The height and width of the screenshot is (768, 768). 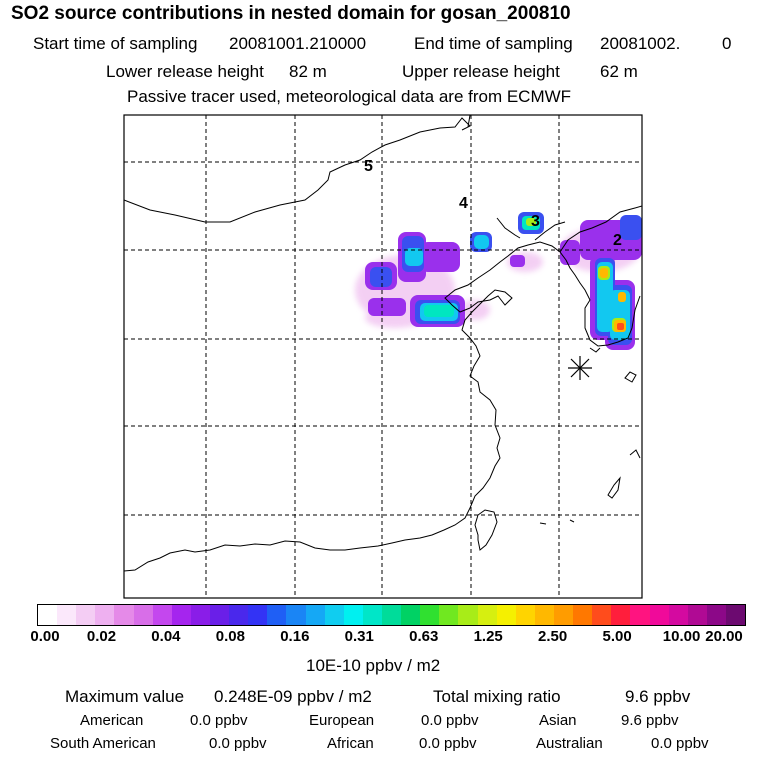 I want to click on day-label-4: 4, so click(x=463, y=203).